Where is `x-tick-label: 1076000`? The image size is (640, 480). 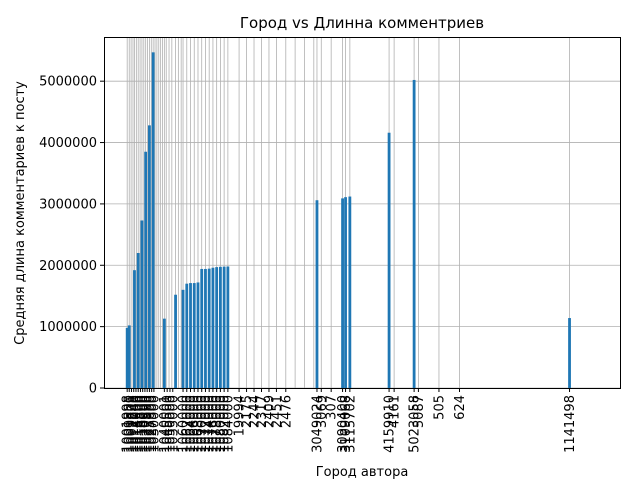 x-tick-label: 1076000 is located at coordinates (213, 424).